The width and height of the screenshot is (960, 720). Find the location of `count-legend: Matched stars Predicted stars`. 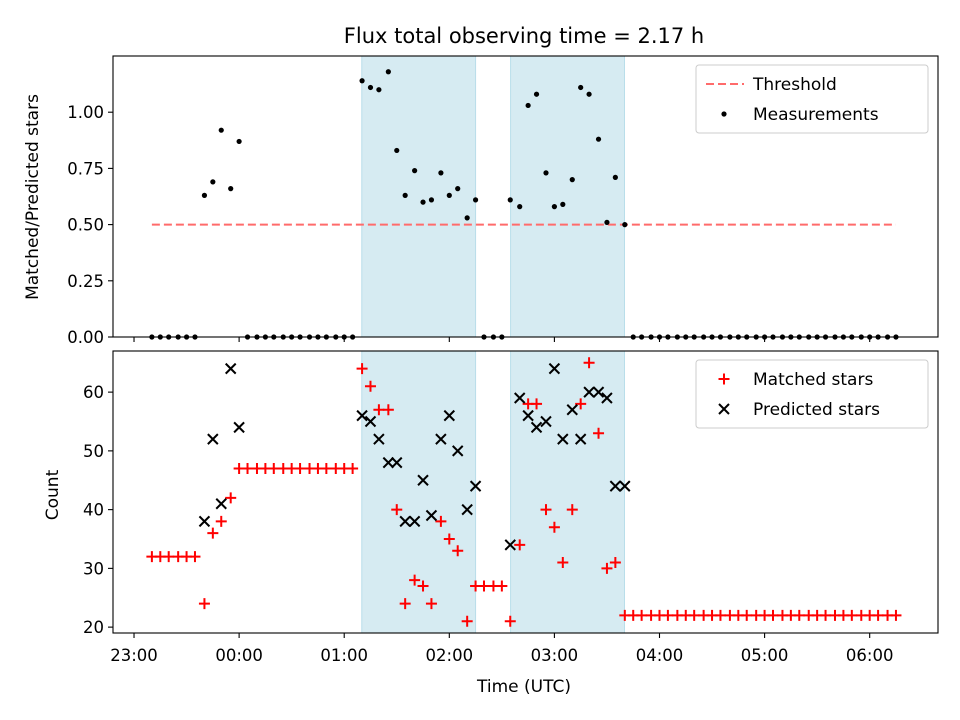

count-legend: Matched stars Predicted stars is located at coordinates (812, 394).